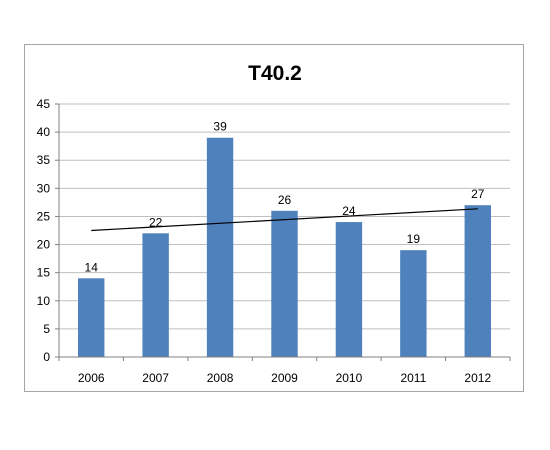 This screenshot has height=450, width=550. Describe the element at coordinates (44, 230) in the screenshot. I see `y-axis-tick-labels: 0 5 10 15 20 25 30 35 40 45` at that location.